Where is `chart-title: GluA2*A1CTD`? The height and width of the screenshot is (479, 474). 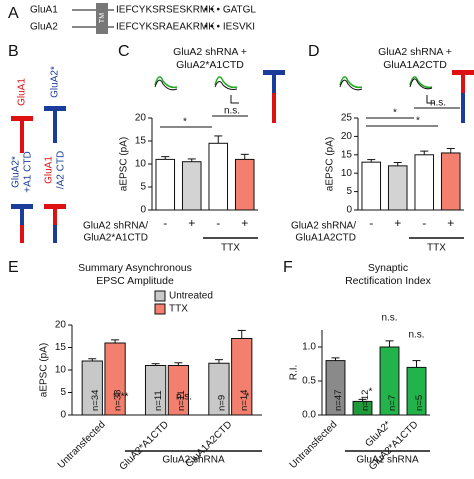
chart-title: GluA2*A1CTD is located at coordinates (210, 65).